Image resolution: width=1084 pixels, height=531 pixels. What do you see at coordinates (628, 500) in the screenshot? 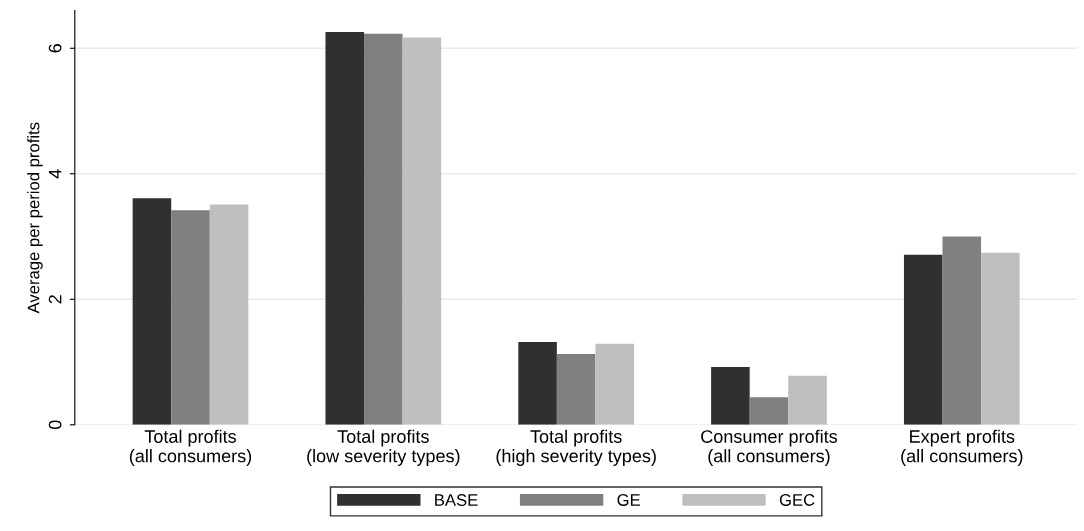
I see `legend-label: GE` at bounding box center [628, 500].